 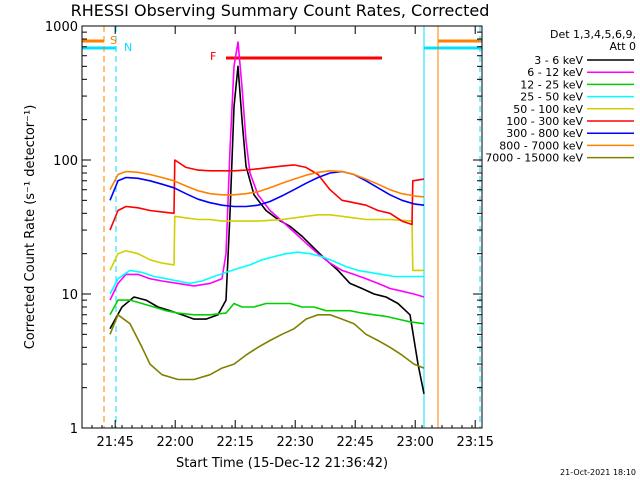 I want to click on saa-flag-label: S, so click(x=113, y=40).